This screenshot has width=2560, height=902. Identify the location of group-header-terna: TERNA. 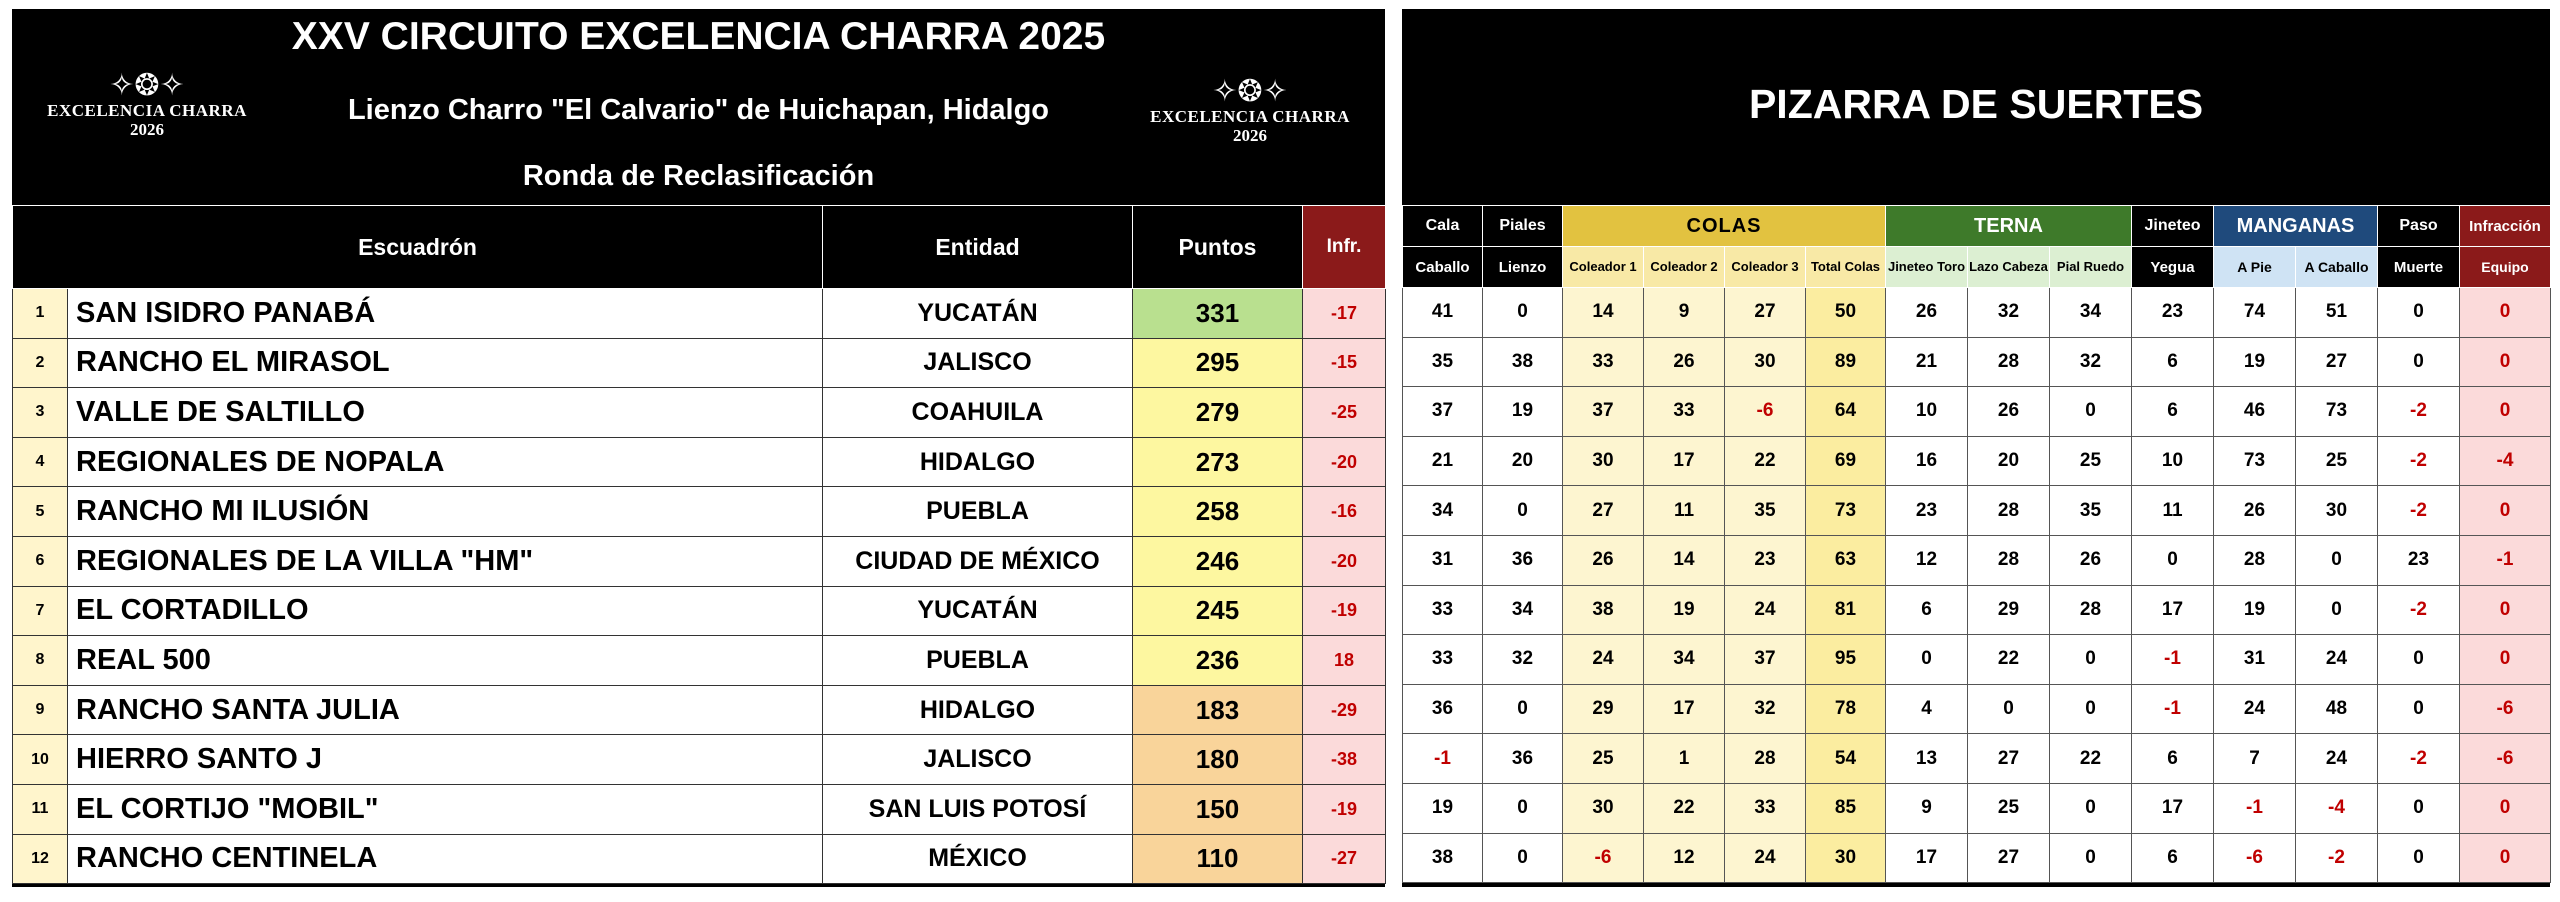
(2008, 226).